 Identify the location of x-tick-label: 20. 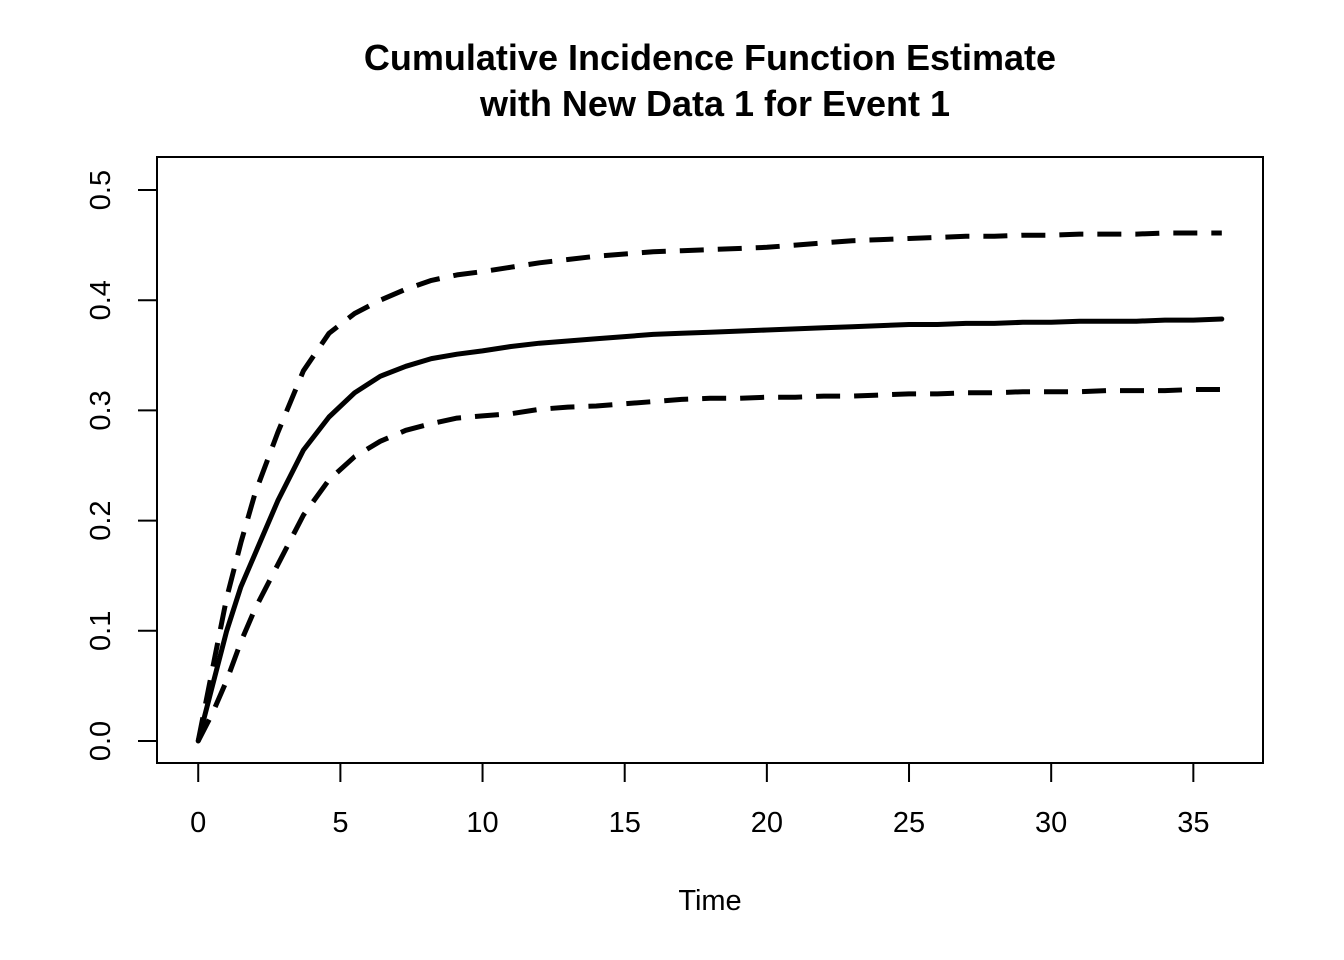
(767, 823).